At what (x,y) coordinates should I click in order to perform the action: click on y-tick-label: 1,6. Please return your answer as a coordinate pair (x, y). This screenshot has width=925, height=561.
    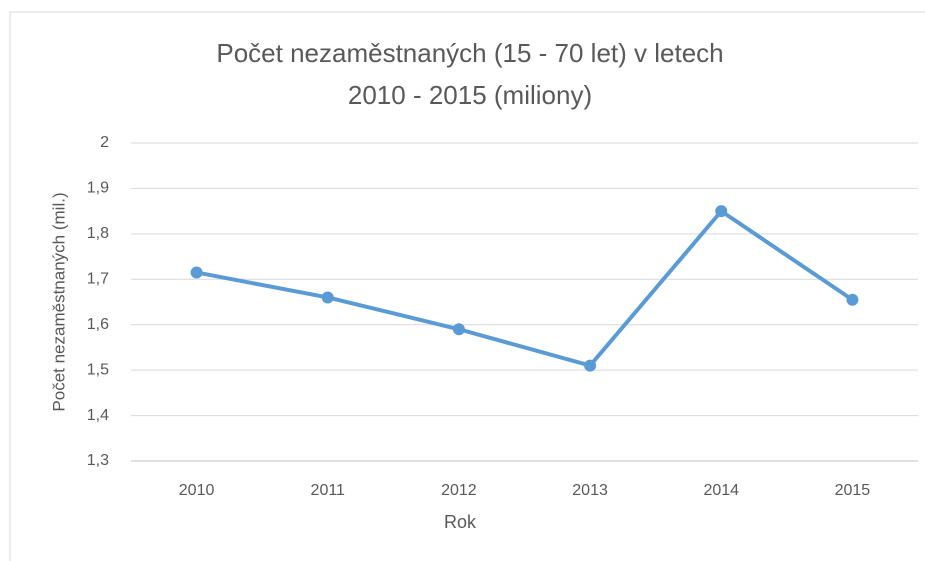
    Looking at the image, I should click on (98, 324).